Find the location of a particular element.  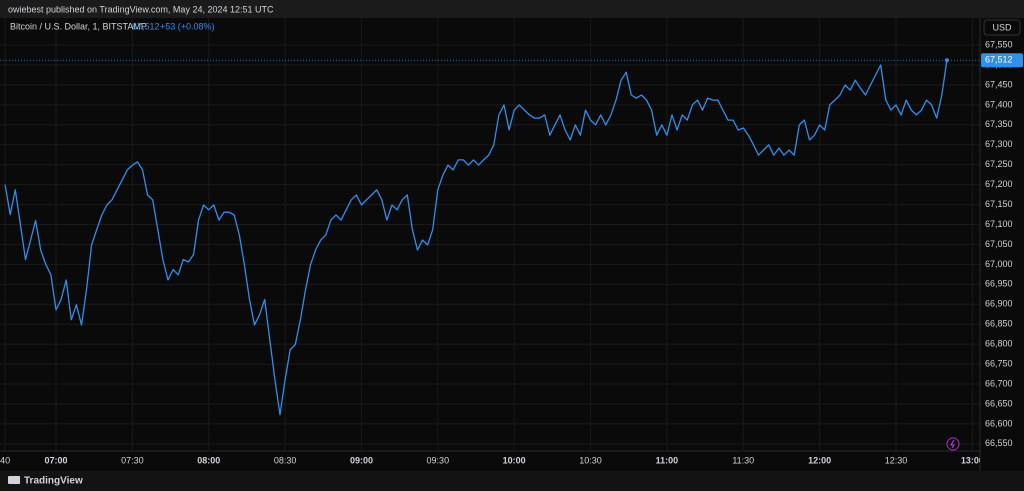

y-tick-label: 67,000 is located at coordinates (999, 264).